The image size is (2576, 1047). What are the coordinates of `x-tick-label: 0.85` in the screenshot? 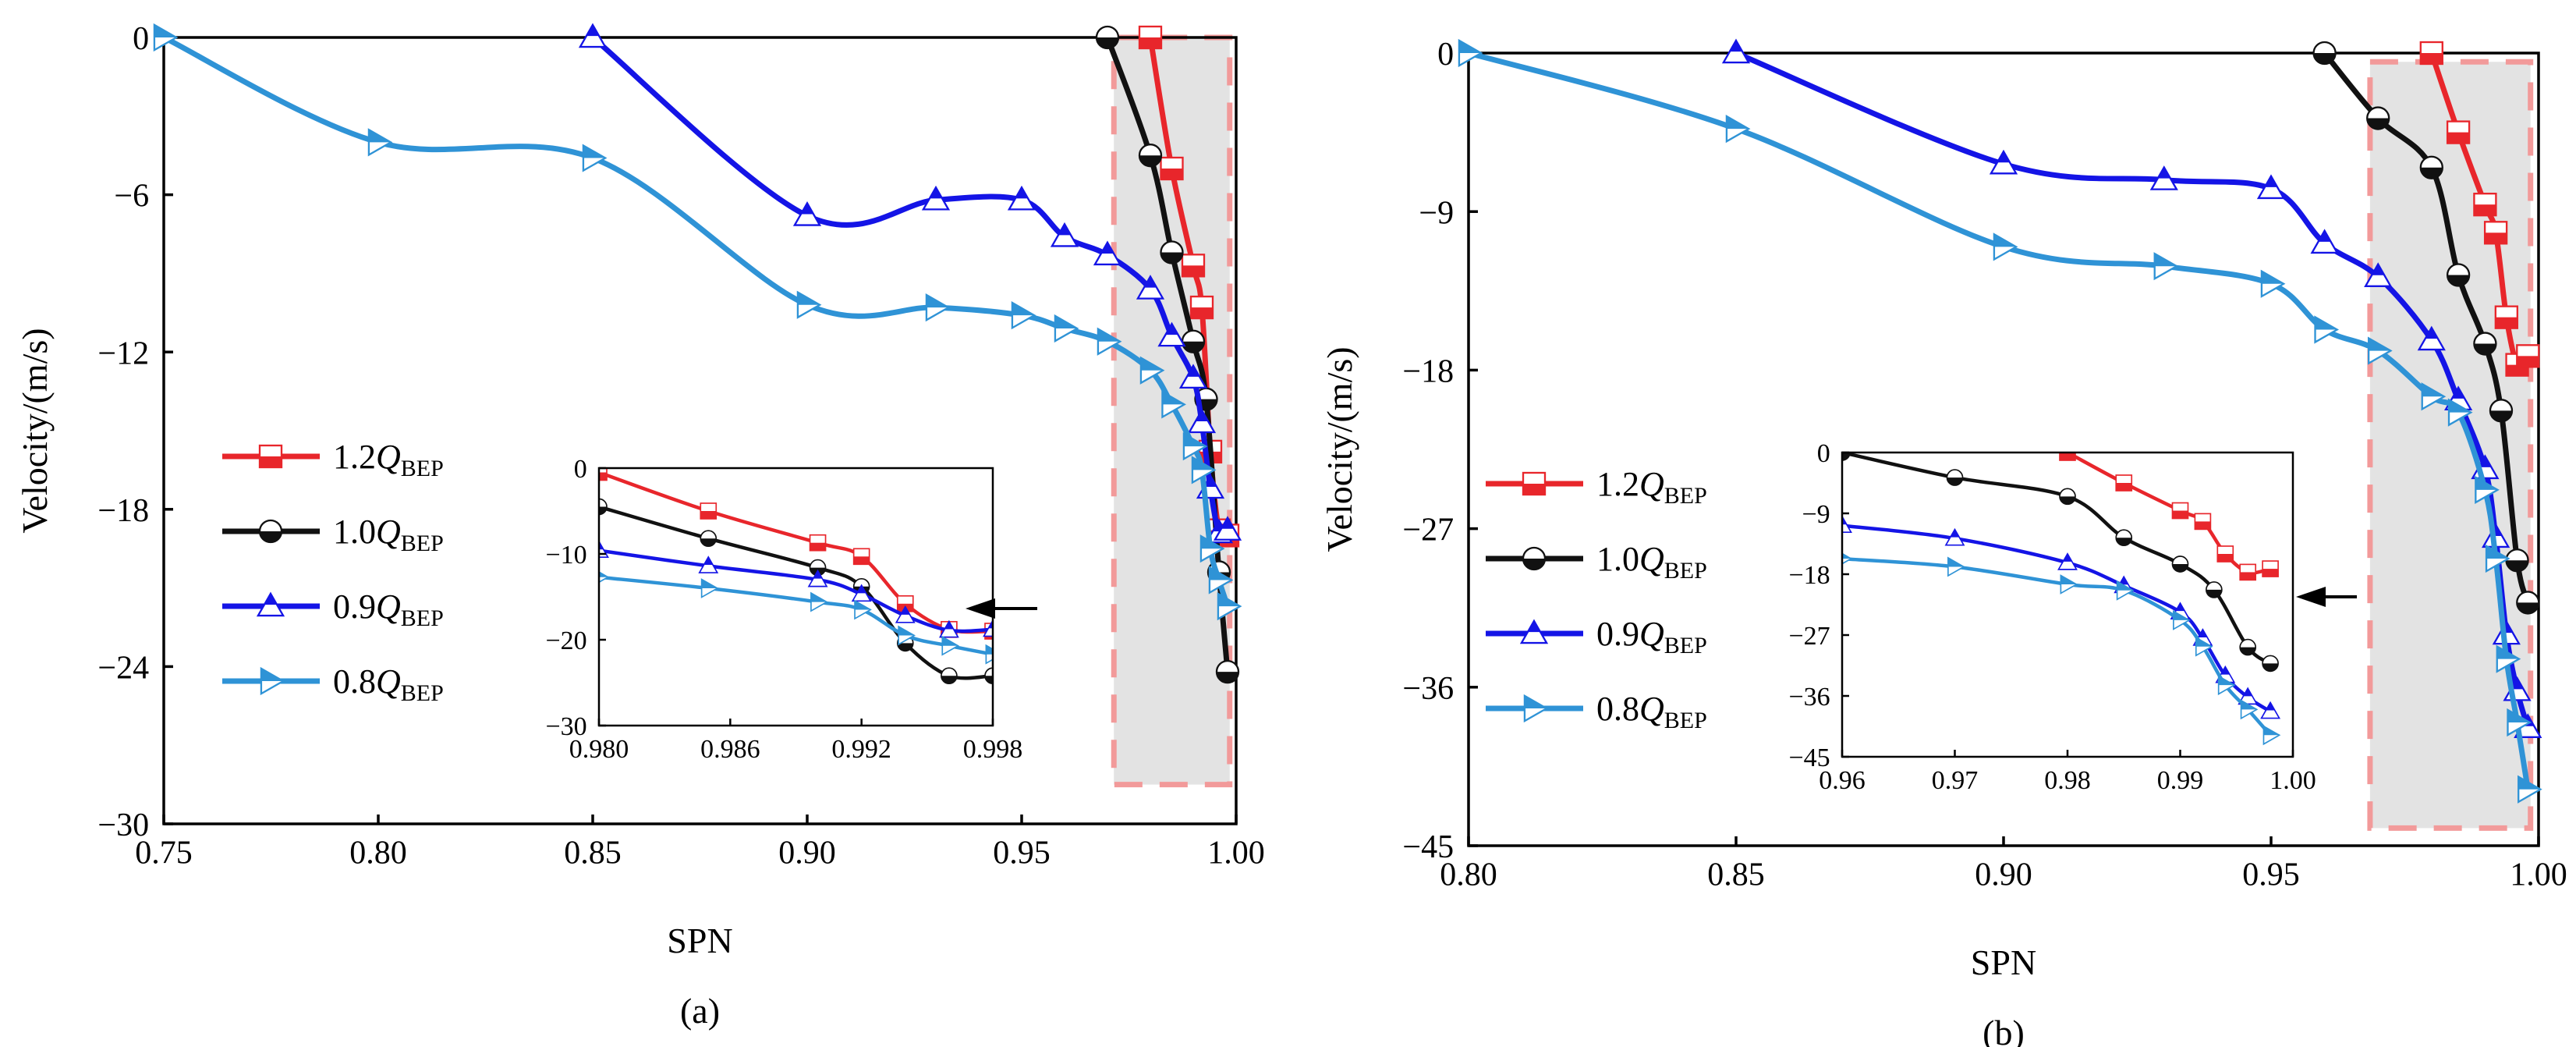 It's located at (593, 853).